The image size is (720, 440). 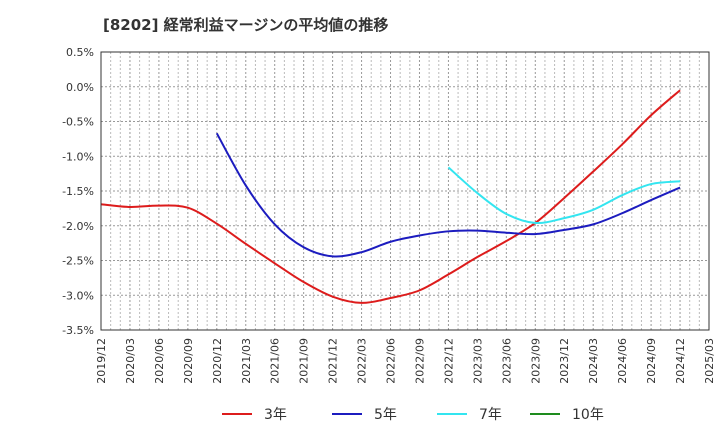 I want to click on x-tick-label: 2023/03, so click(x=477, y=361).